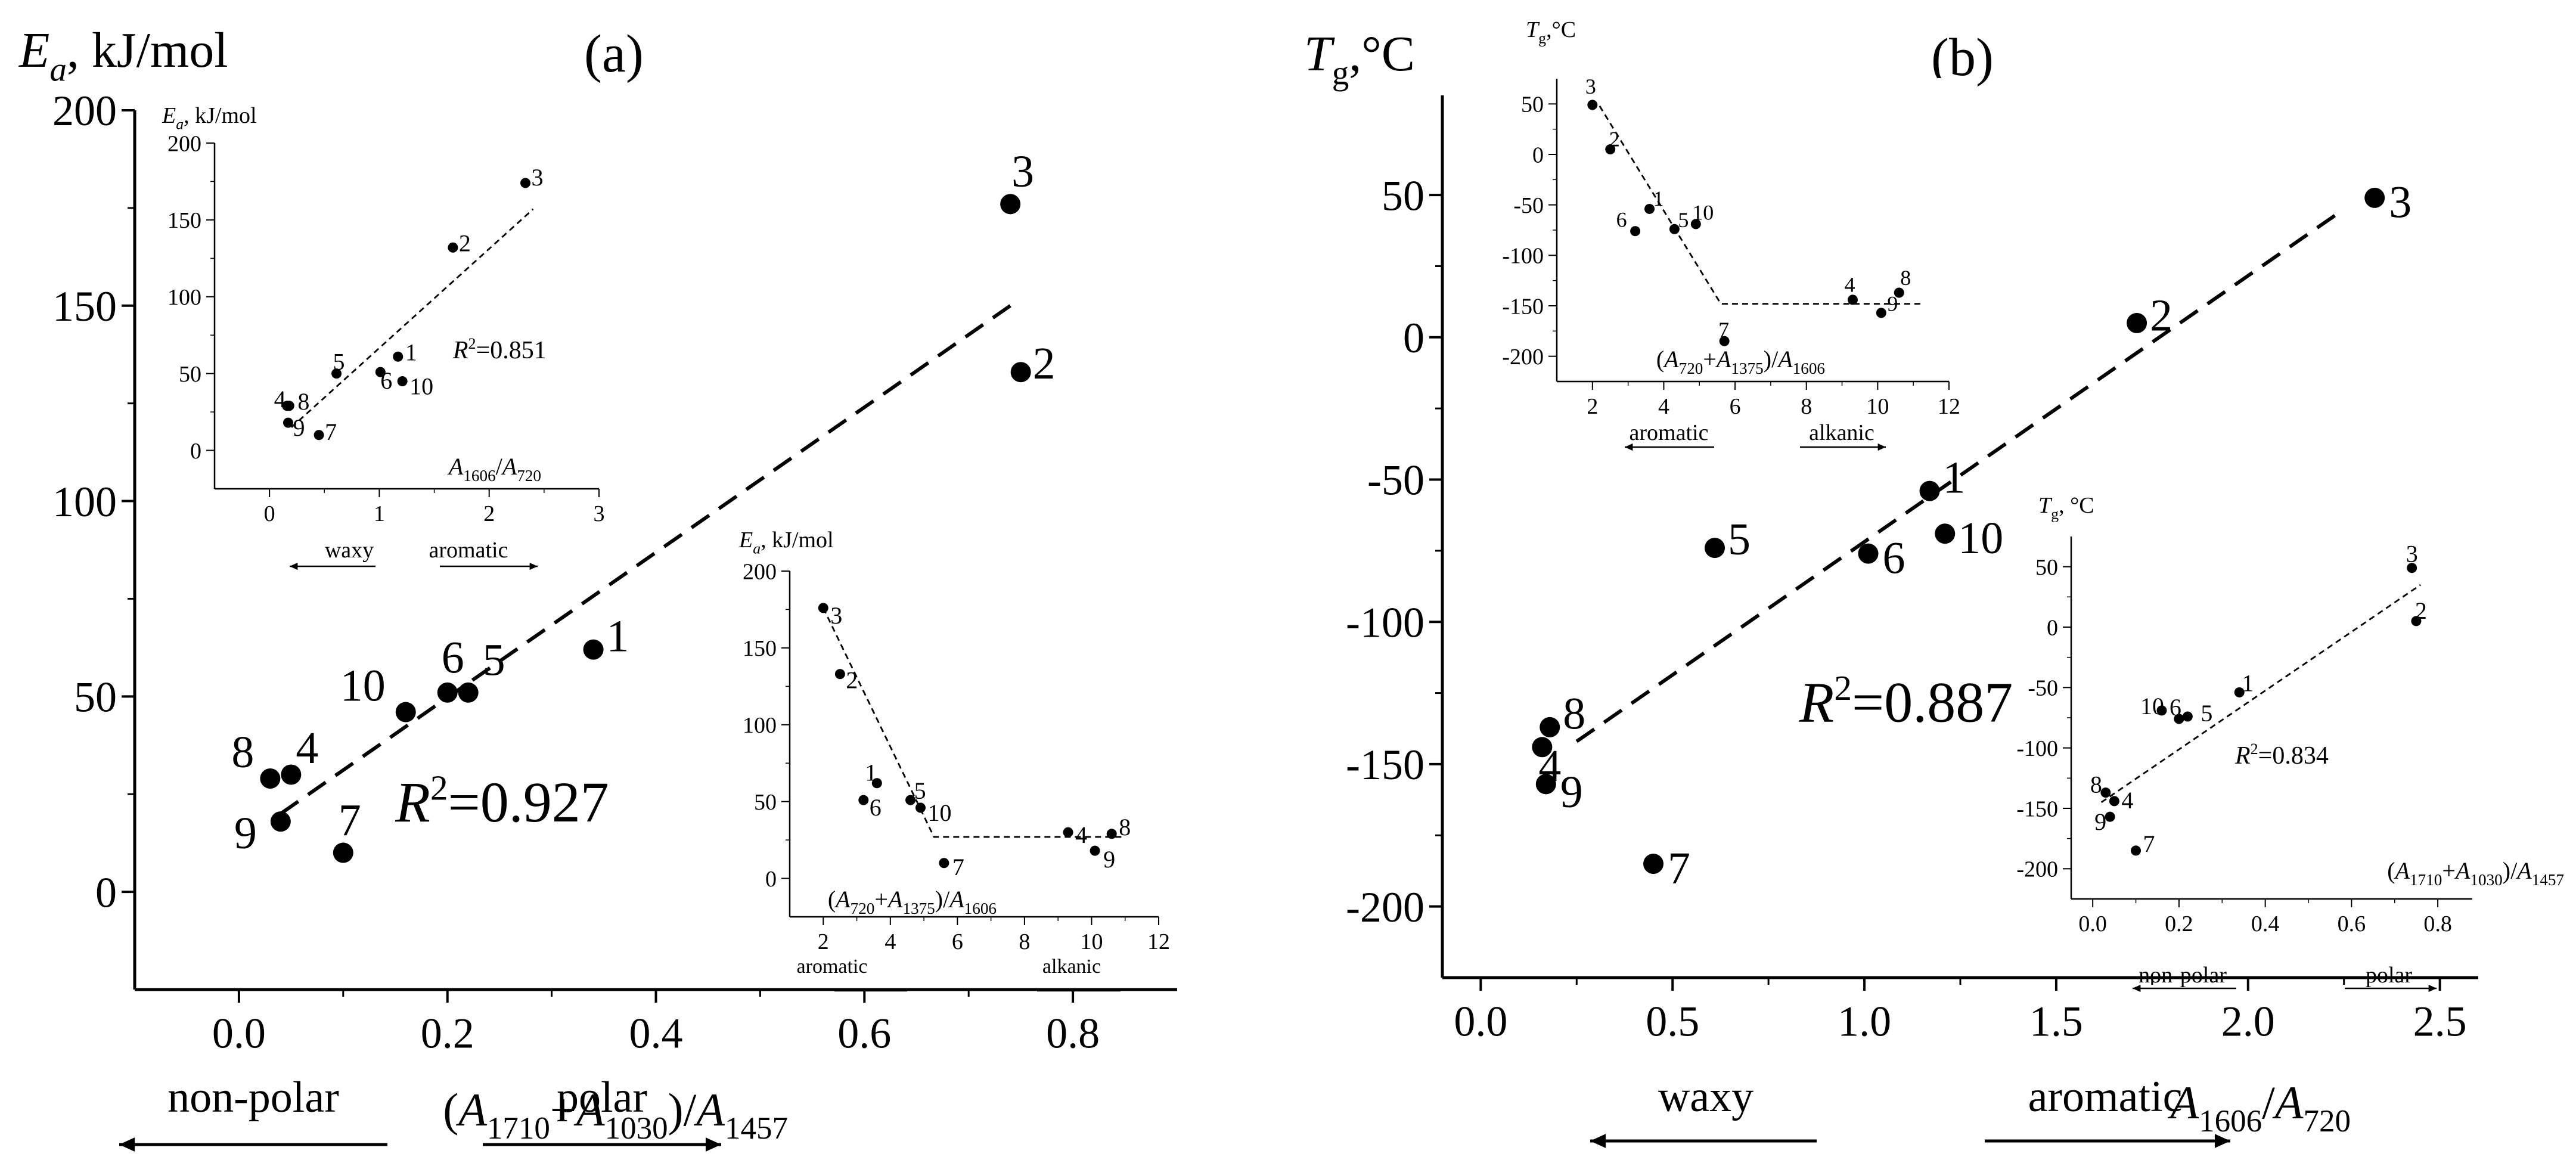  Describe the element at coordinates (2206, 713) in the screenshot. I see `point-label-5: 5` at that location.